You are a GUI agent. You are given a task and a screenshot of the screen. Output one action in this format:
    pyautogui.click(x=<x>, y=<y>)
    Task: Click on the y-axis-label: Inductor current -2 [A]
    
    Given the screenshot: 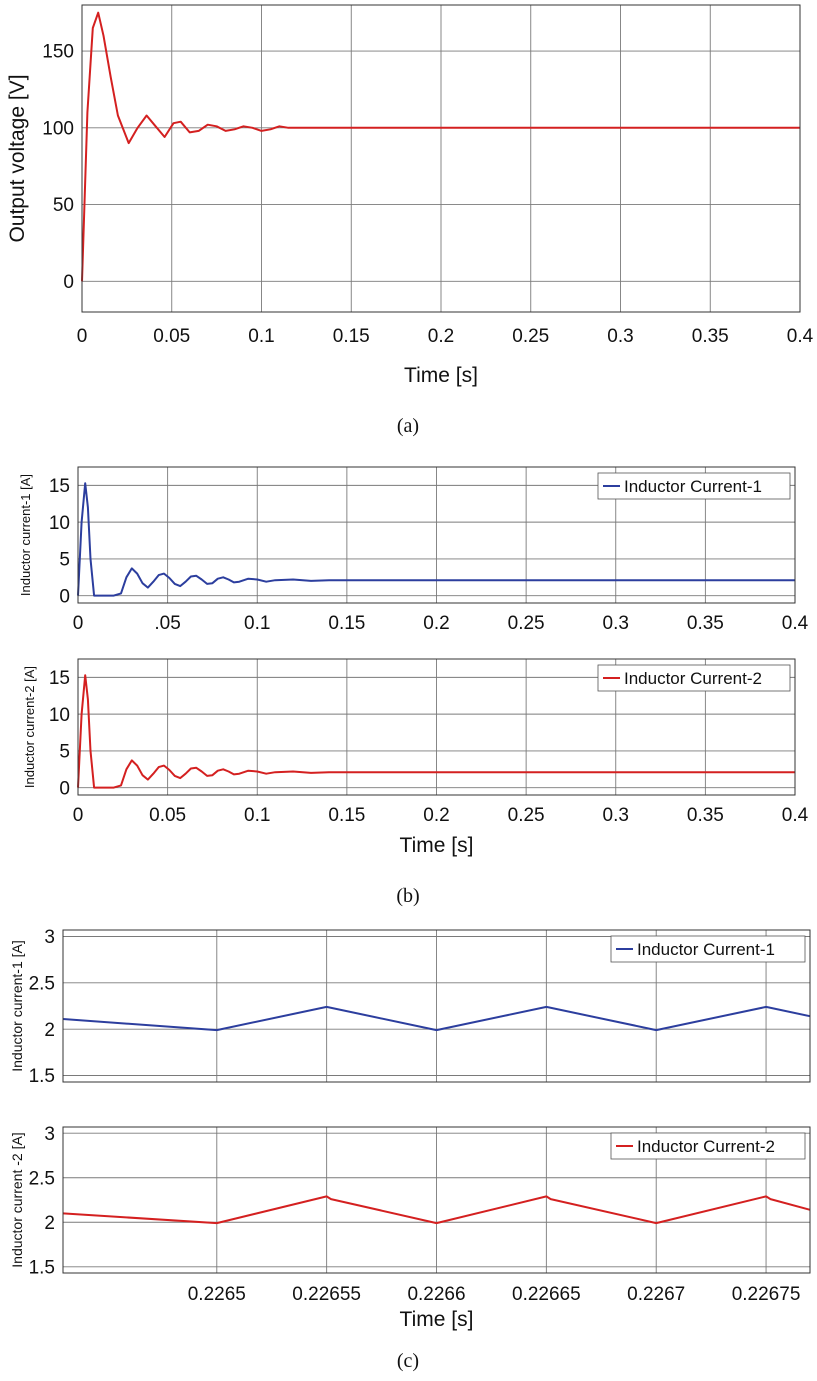 What is the action you would take?
    pyautogui.click(x=17, y=1199)
    